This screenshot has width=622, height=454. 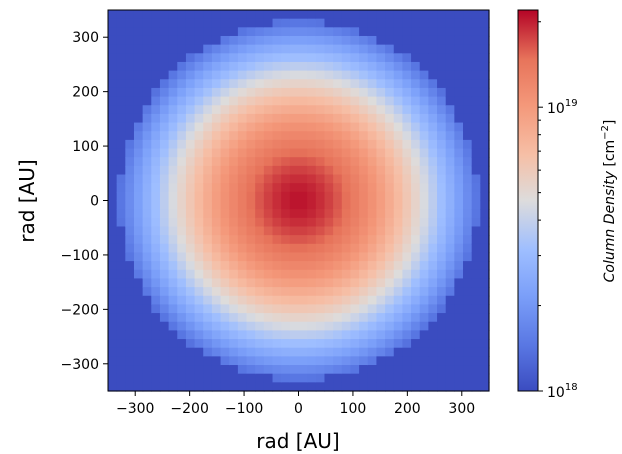 I want to click on y-tick-label: −300, so click(x=80, y=365).